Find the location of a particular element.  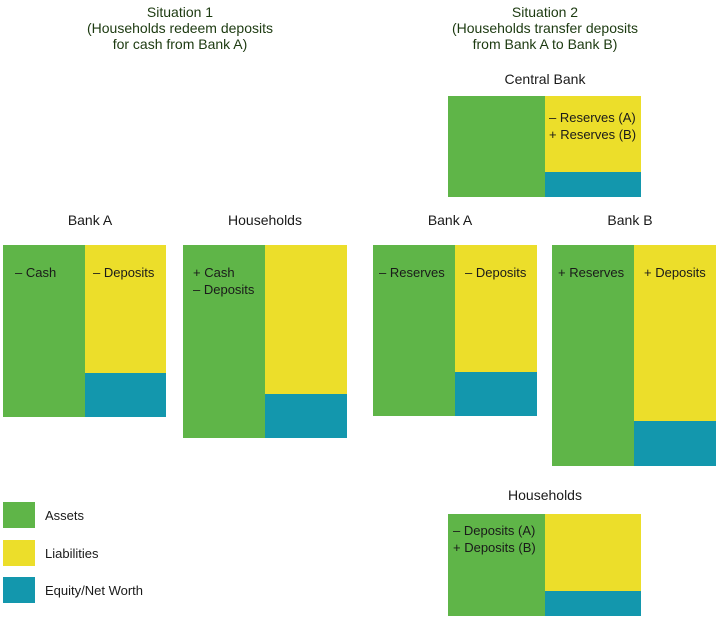

s2-households-equity is located at coordinates (593, 603).